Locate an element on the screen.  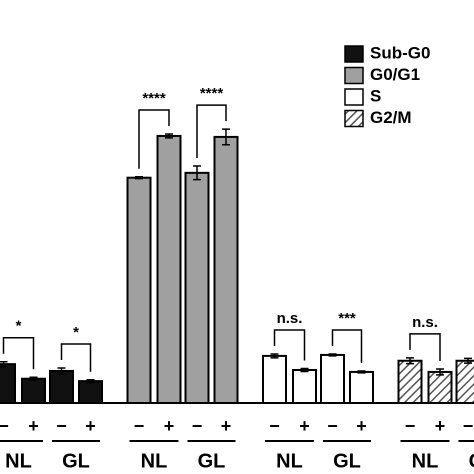
legend-label: Sub-G0 is located at coordinates (400, 52).